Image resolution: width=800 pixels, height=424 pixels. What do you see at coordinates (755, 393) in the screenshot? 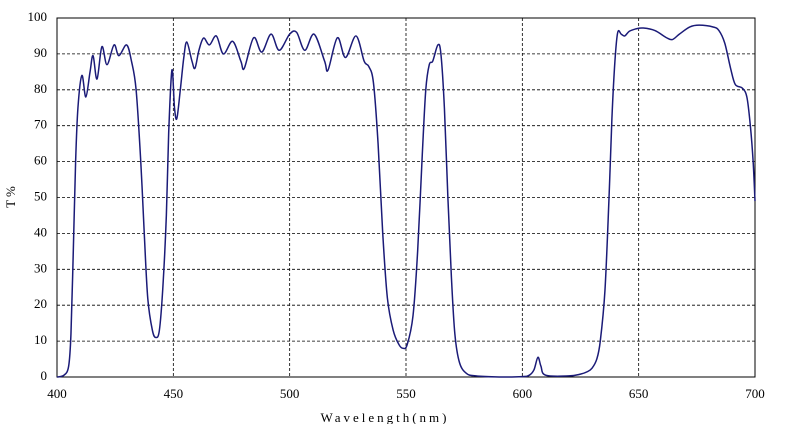
I see `x-tick-label: 700` at bounding box center [755, 393].